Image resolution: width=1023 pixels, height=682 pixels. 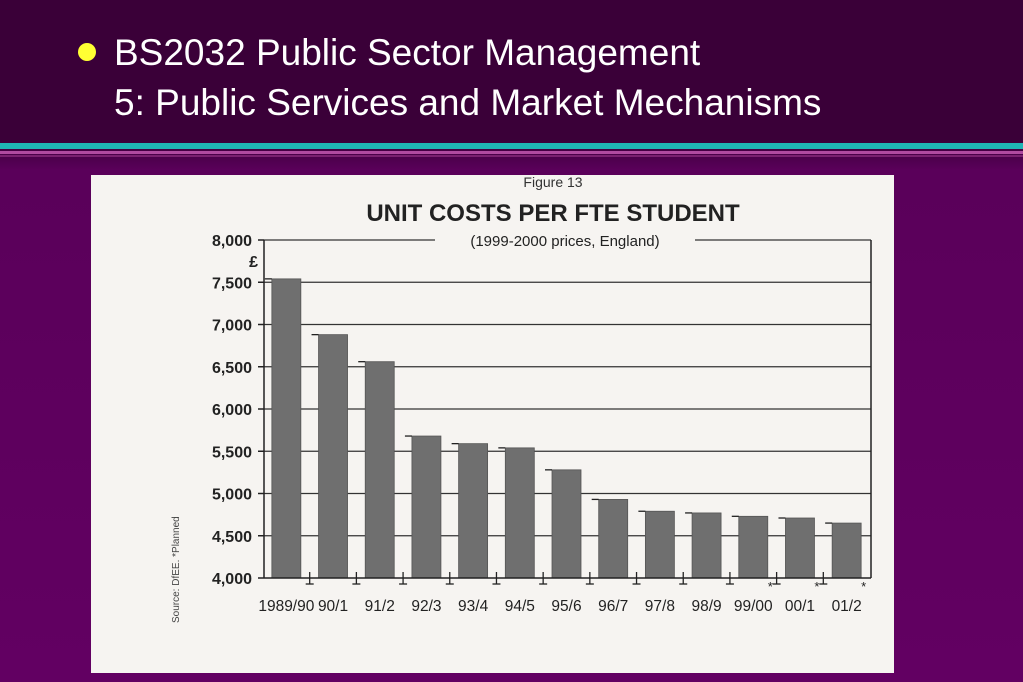 I want to click on divider-pink-dark, so click(x=511, y=156).